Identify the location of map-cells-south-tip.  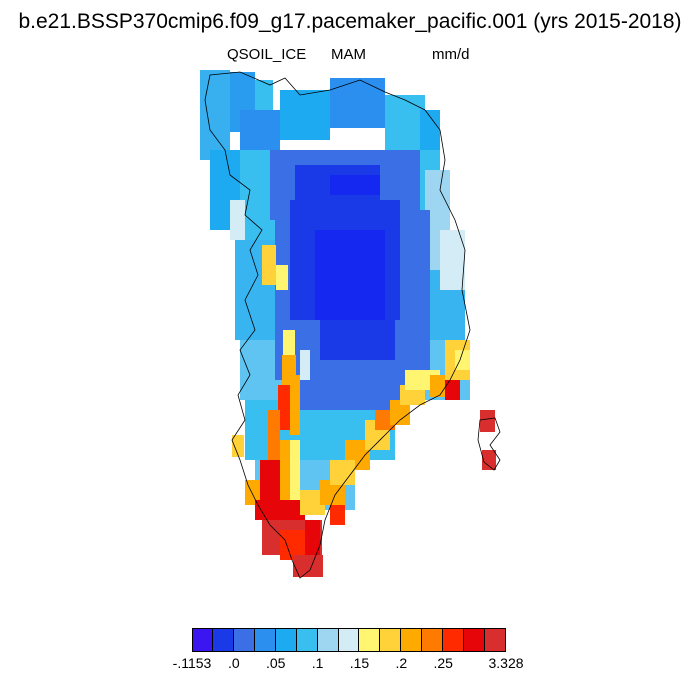
(300, 528).